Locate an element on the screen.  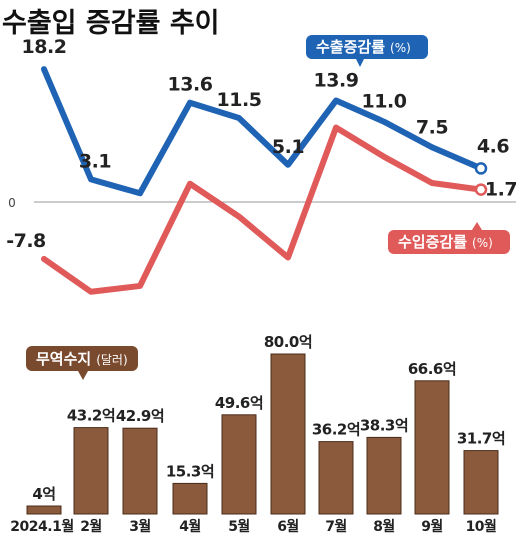
month-label: 10월 is located at coordinates (481, 526).